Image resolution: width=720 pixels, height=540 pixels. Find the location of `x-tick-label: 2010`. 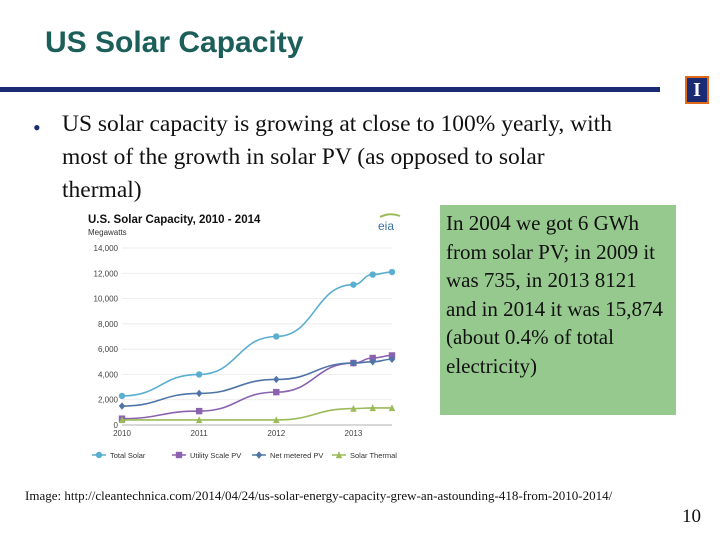

x-tick-label: 2010 is located at coordinates (122, 433).